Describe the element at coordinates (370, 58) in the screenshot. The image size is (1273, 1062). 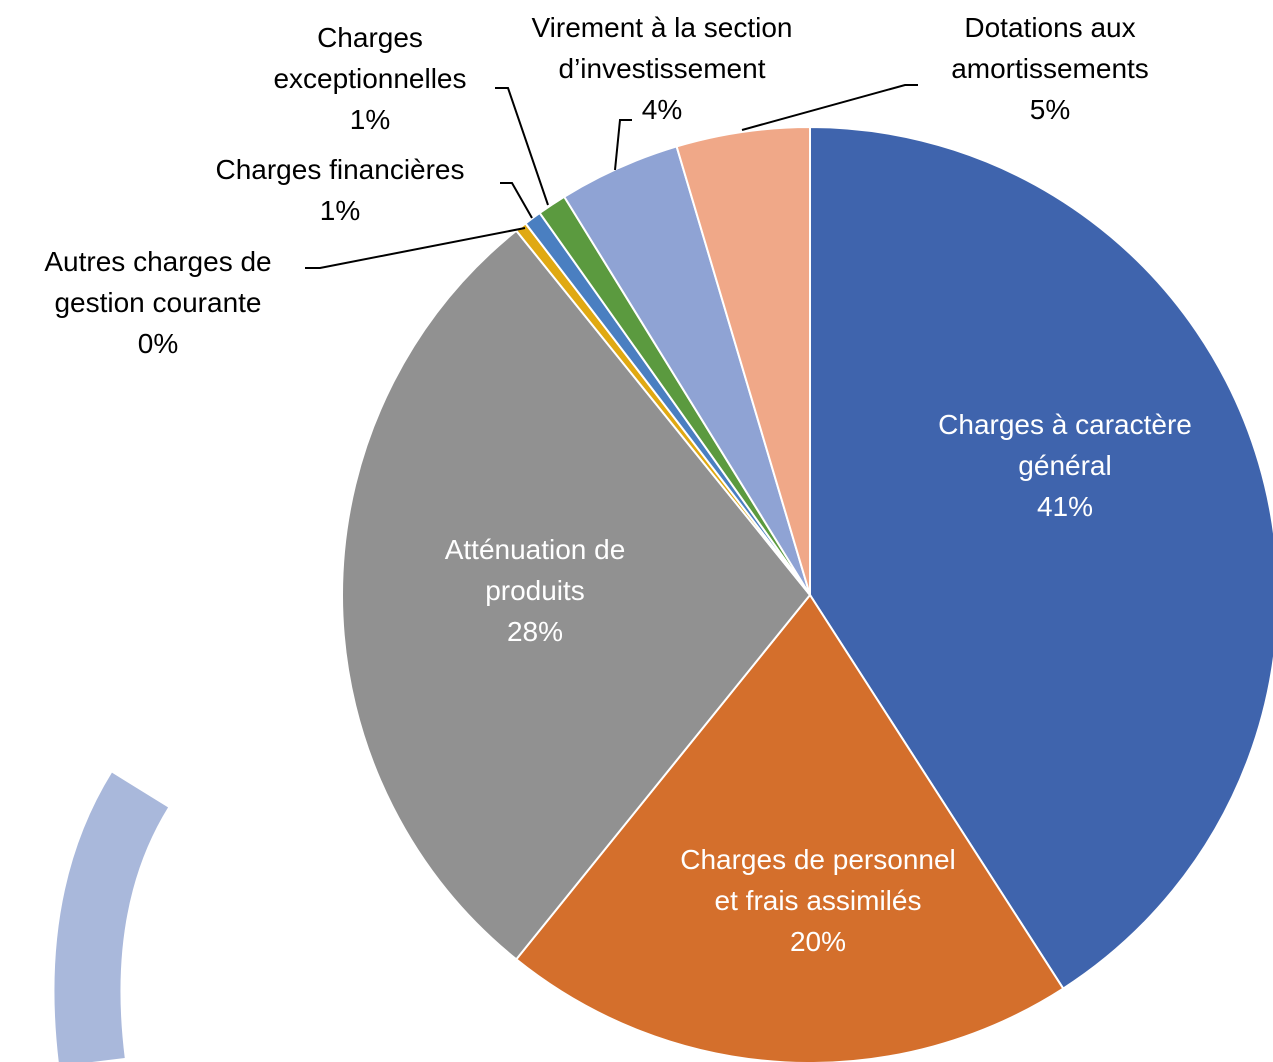
I see `category-label: Charges exceptionnelles` at that location.